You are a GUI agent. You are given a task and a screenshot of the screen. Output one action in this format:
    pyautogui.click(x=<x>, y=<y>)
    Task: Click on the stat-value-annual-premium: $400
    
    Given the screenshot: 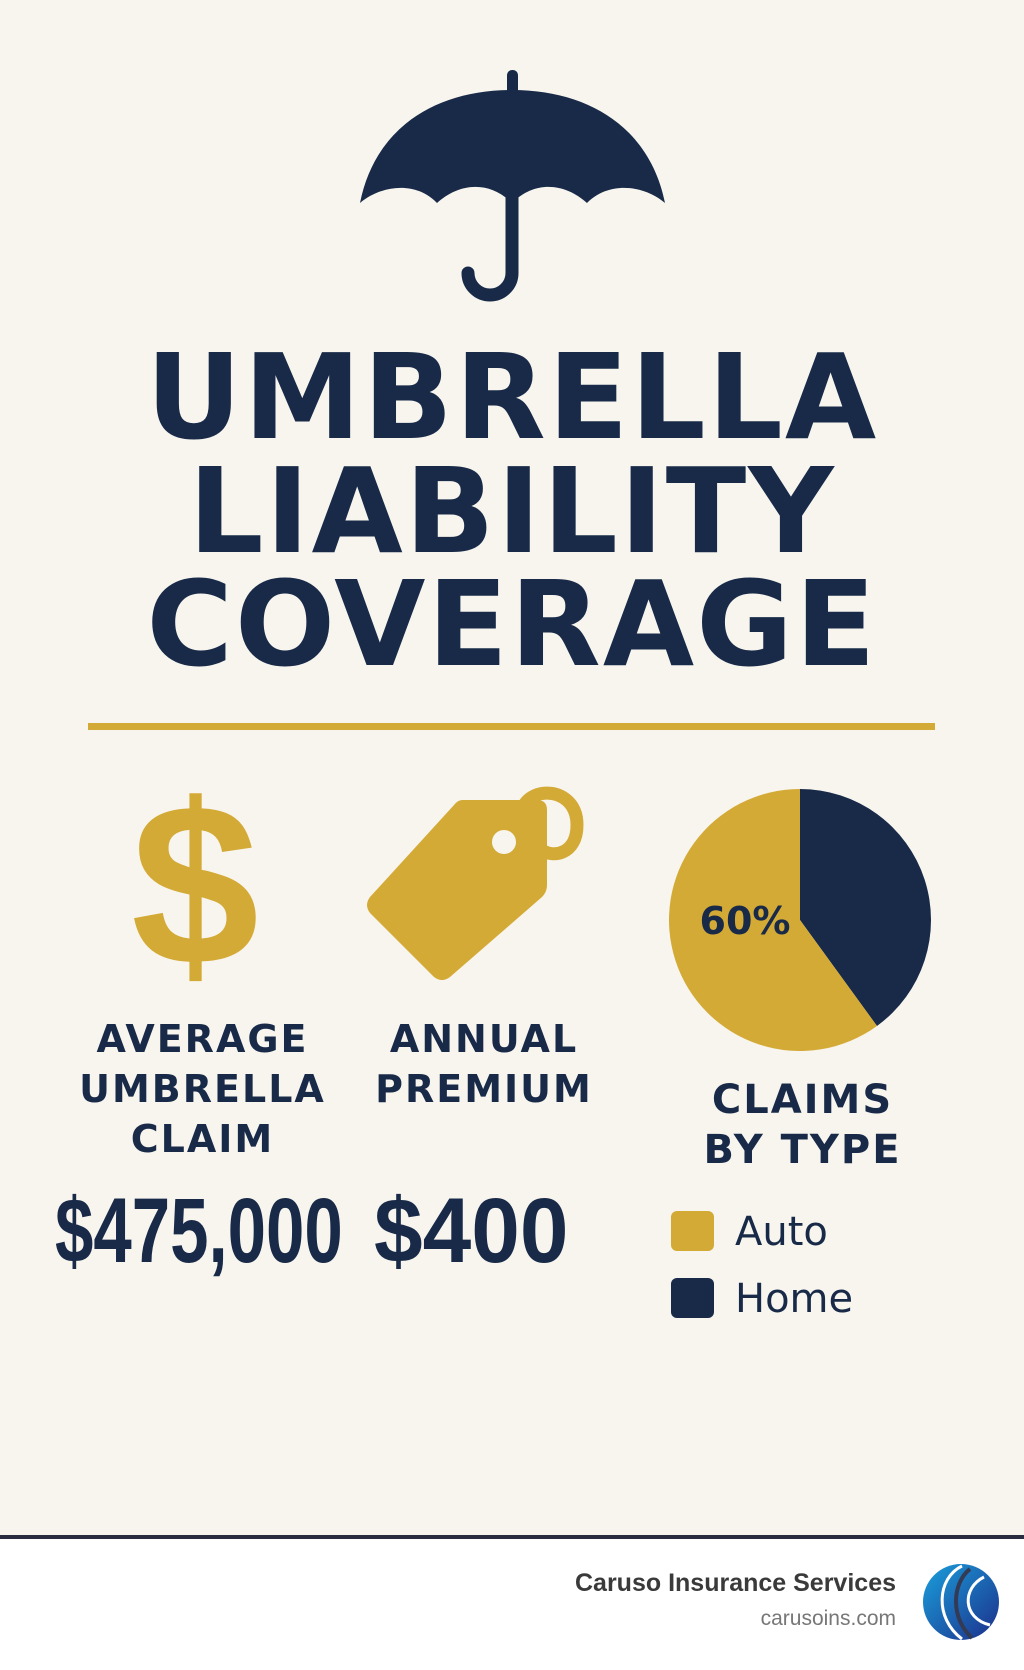 What is the action you would take?
    pyautogui.click(x=471, y=1231)
    